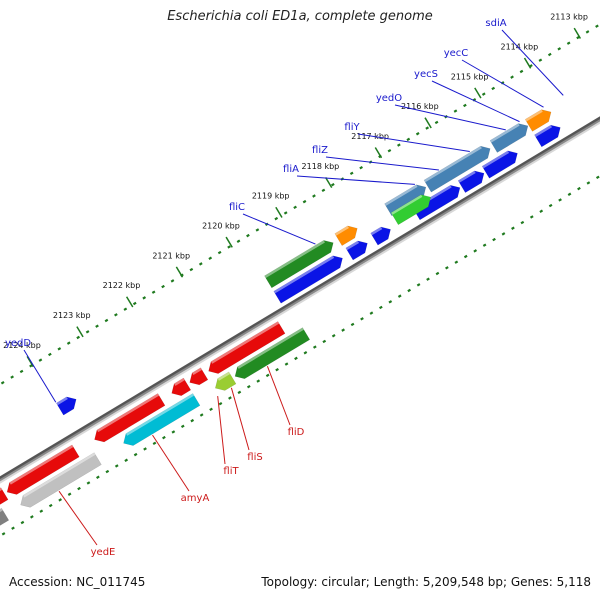  What do you see at coordinates (237, 207) in the screenshot?
I see `gene-label-fliC: fliC` at bounding box center [237, 207].